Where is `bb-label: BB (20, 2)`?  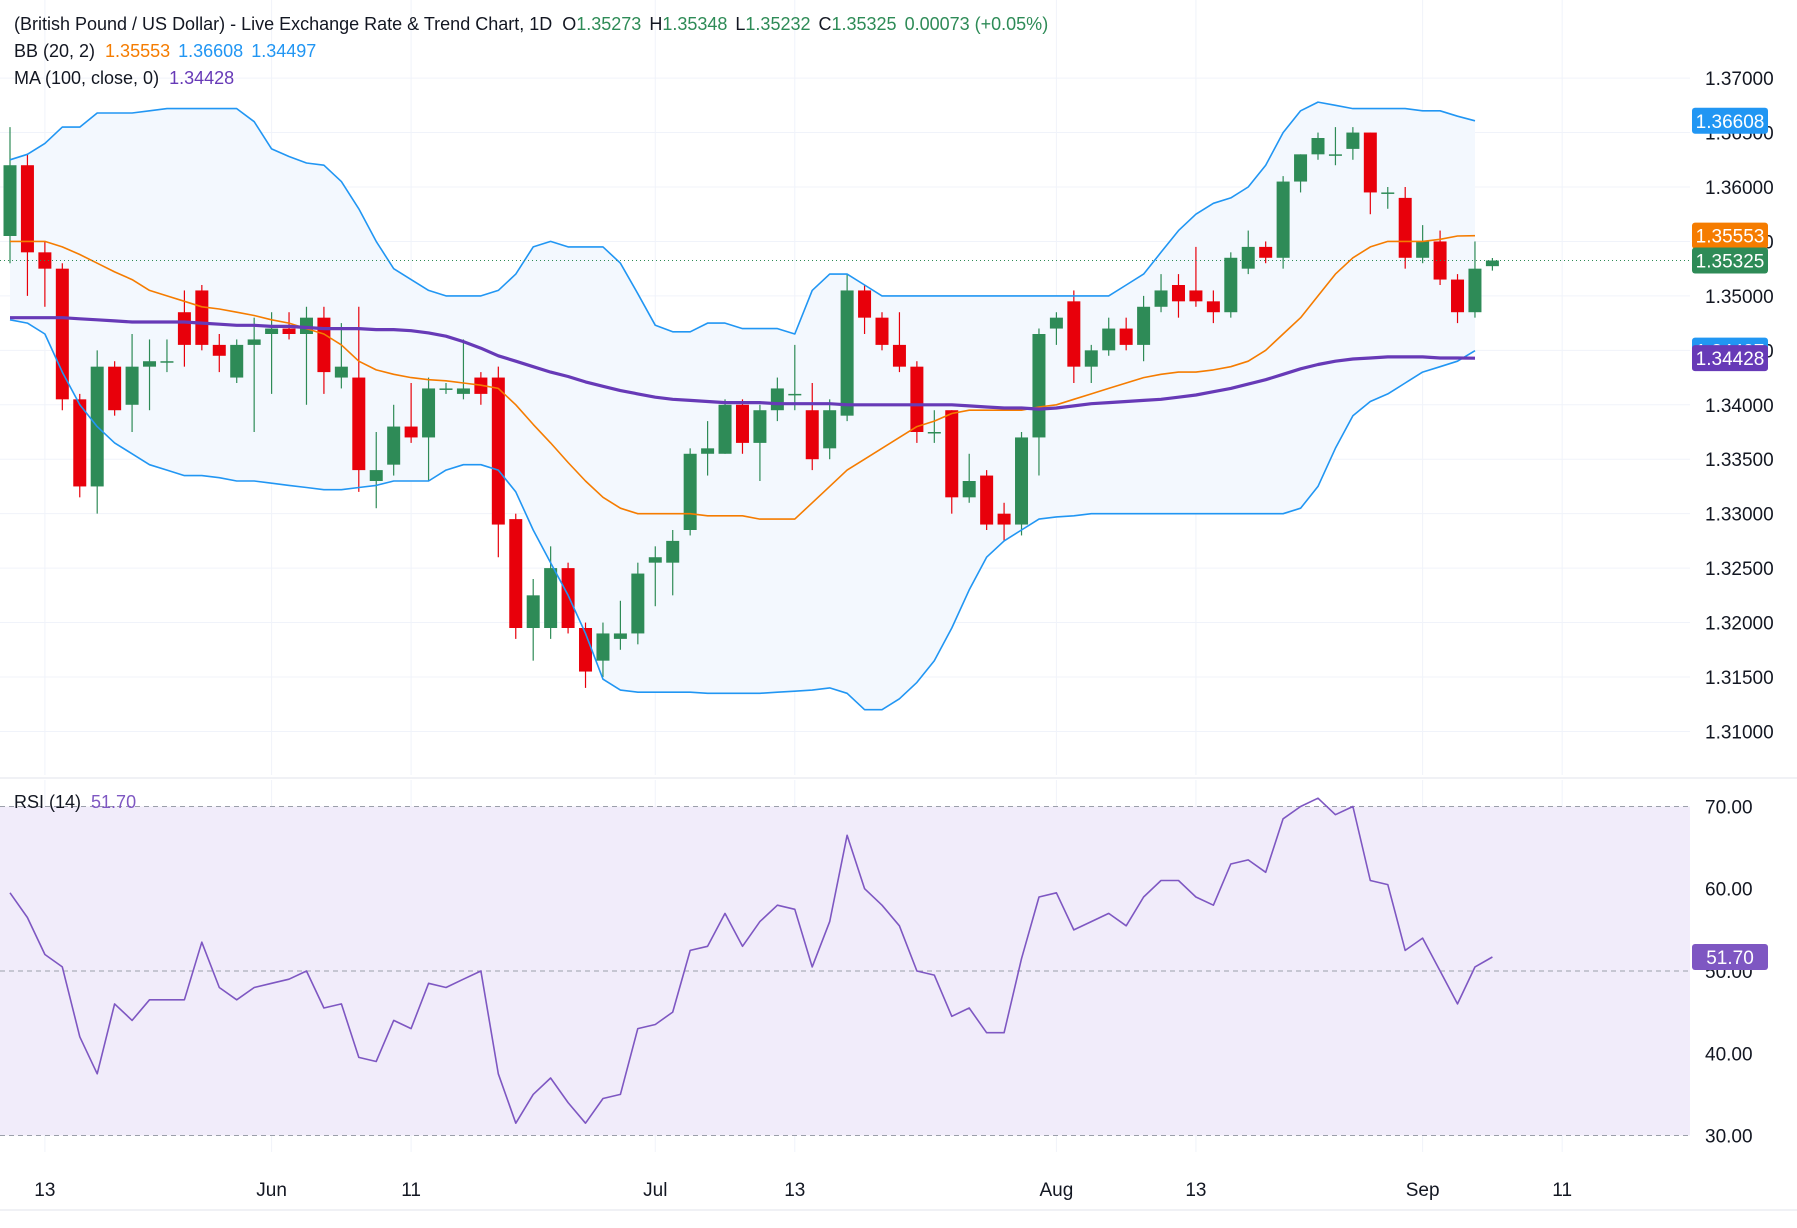
bb-label: BB (20, 2) is located at coordinates (55, 51).